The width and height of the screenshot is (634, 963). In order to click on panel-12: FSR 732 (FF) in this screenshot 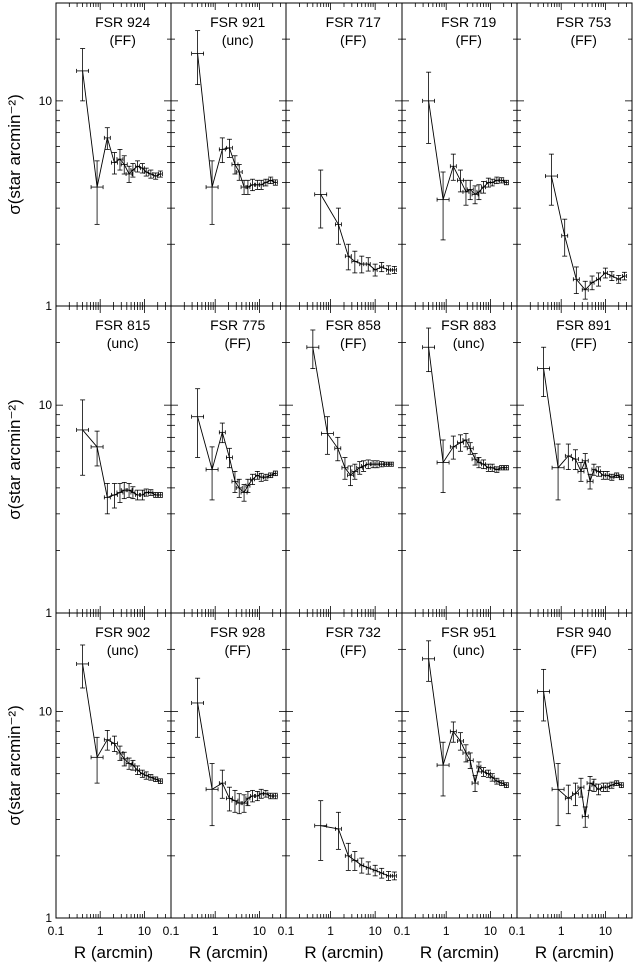, I will do `click(344, 765)`.